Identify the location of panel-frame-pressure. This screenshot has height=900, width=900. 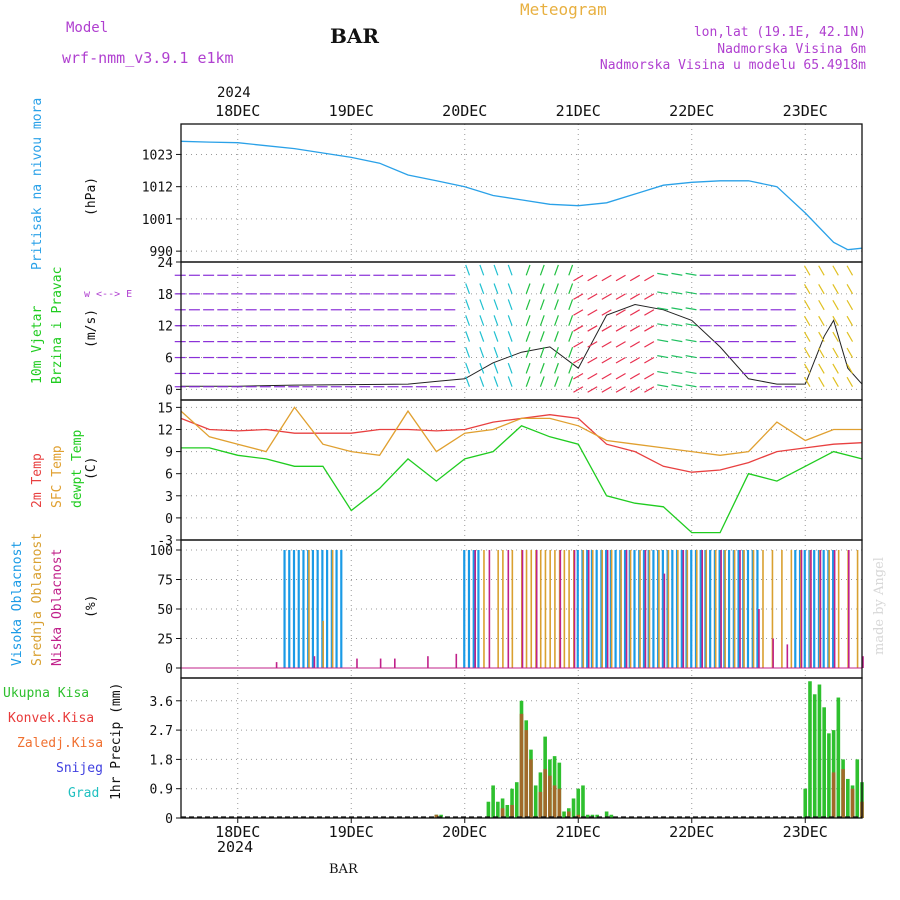
(521, 193).